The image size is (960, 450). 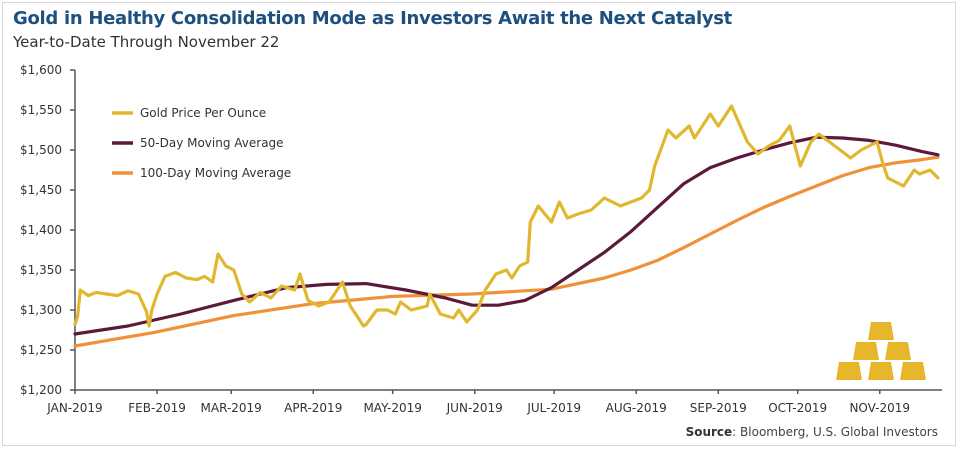 I want to click on y-tick-label: $1,400, so click(x=41, y=230).